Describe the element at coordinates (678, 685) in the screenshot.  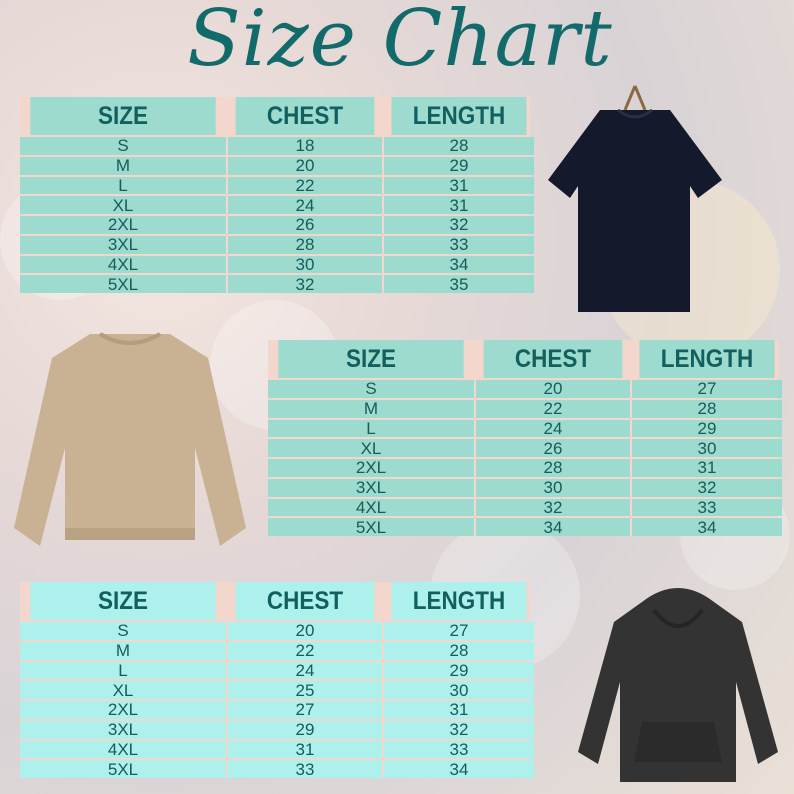
I see `hoodie-image` at that location.